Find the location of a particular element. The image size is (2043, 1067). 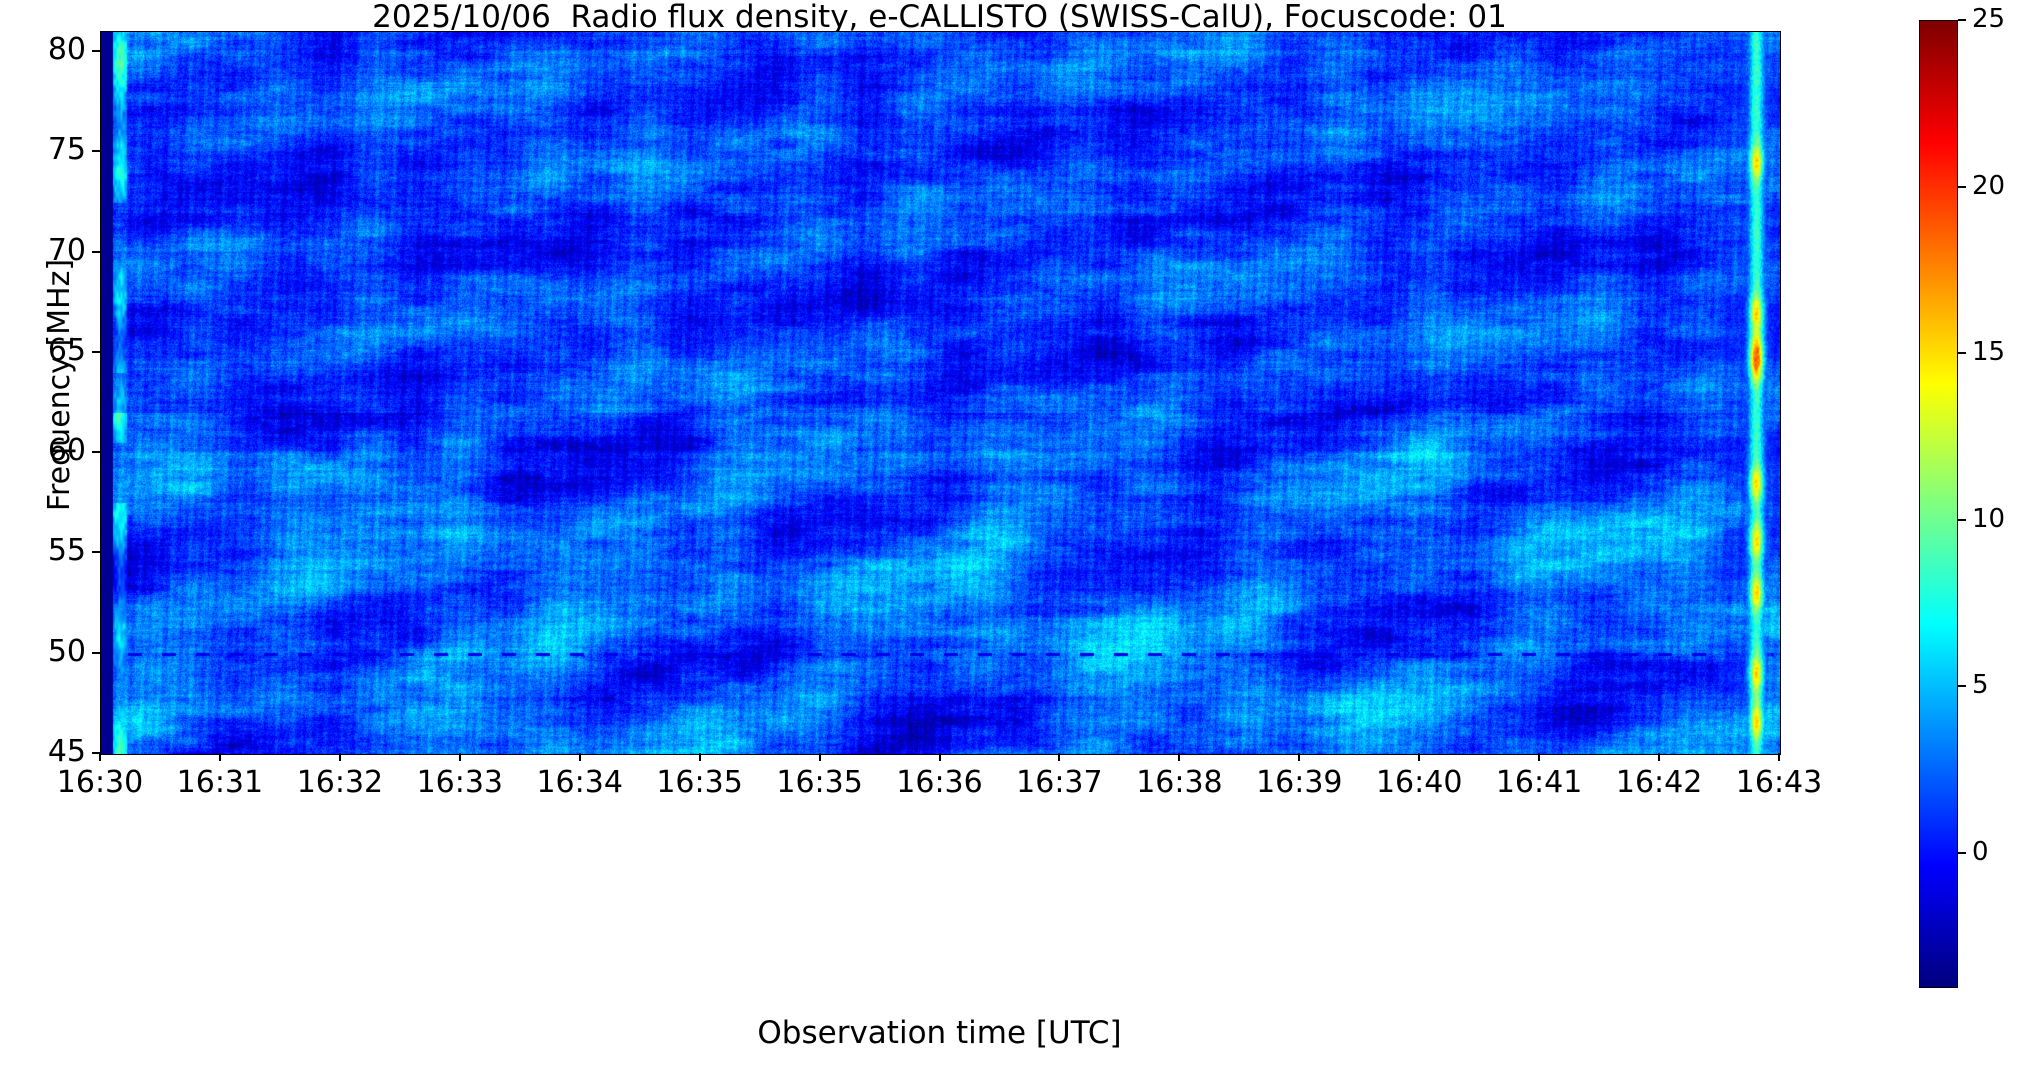

y-tick-label: 55 is located at coordinates (66, 551).